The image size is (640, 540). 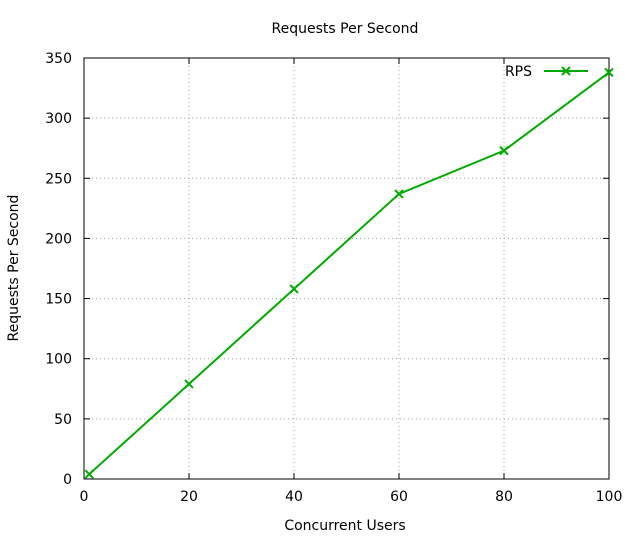 I want to click on y-tick-labels: 0 50 100 150 200 250 300 350, so click(x=58, y=269).